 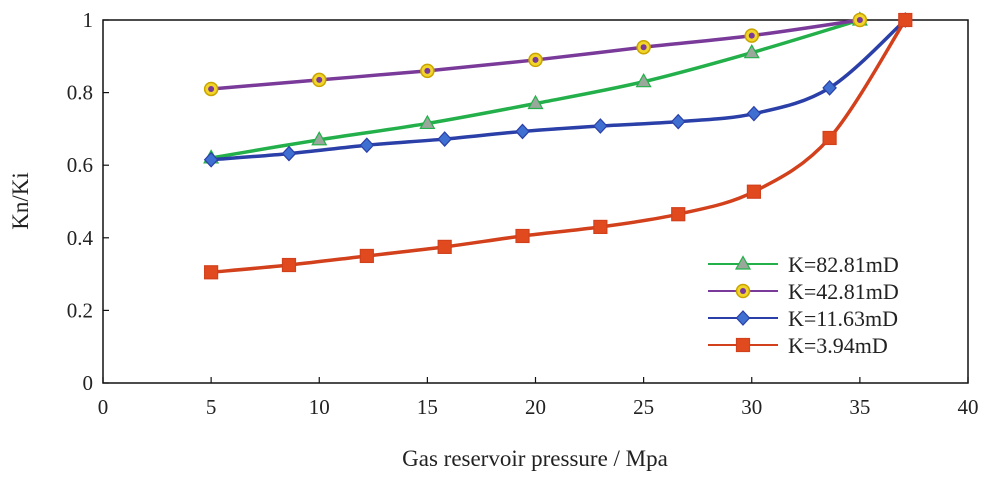 I want to click on x-axis-title: Gas reservoir pressure / Mpa, so click(x=535, y=458).